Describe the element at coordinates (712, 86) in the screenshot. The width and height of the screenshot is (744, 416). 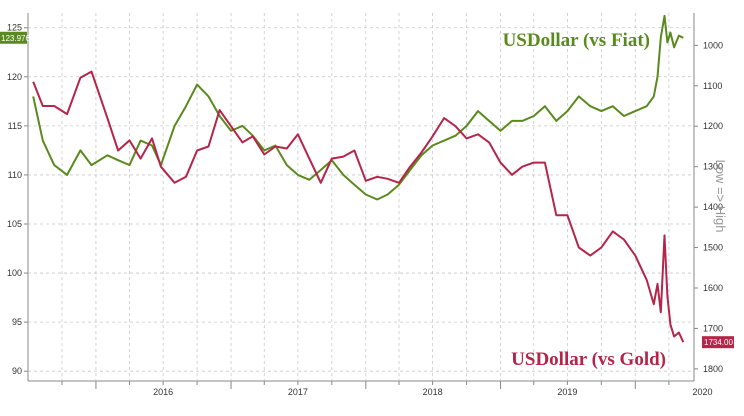
I see `right-tick-label: 1100` at that location.